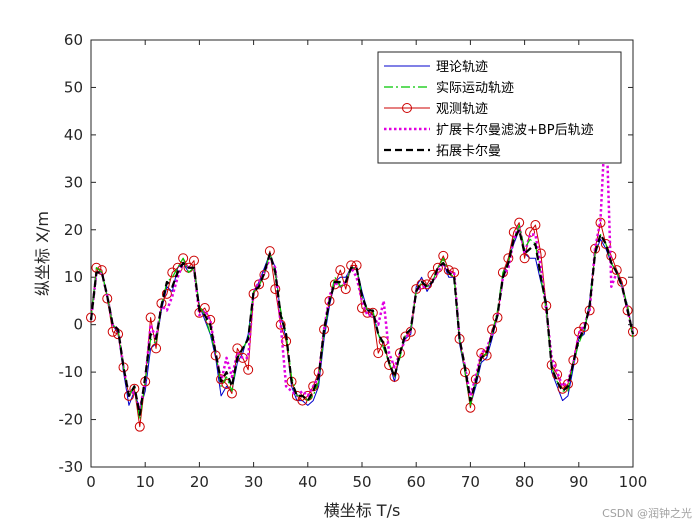 The image size is (700, 529). I want to click on x-tick-label: 100, so click(633, 482).